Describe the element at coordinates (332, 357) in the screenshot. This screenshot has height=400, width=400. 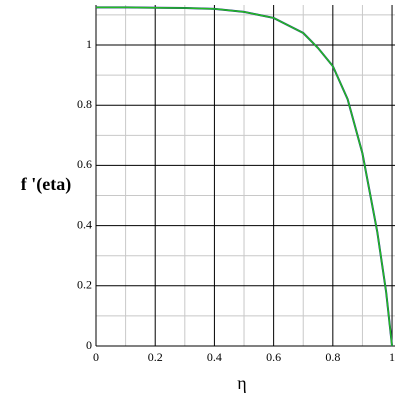
I see `x-tick-label: 0.8` at that location.